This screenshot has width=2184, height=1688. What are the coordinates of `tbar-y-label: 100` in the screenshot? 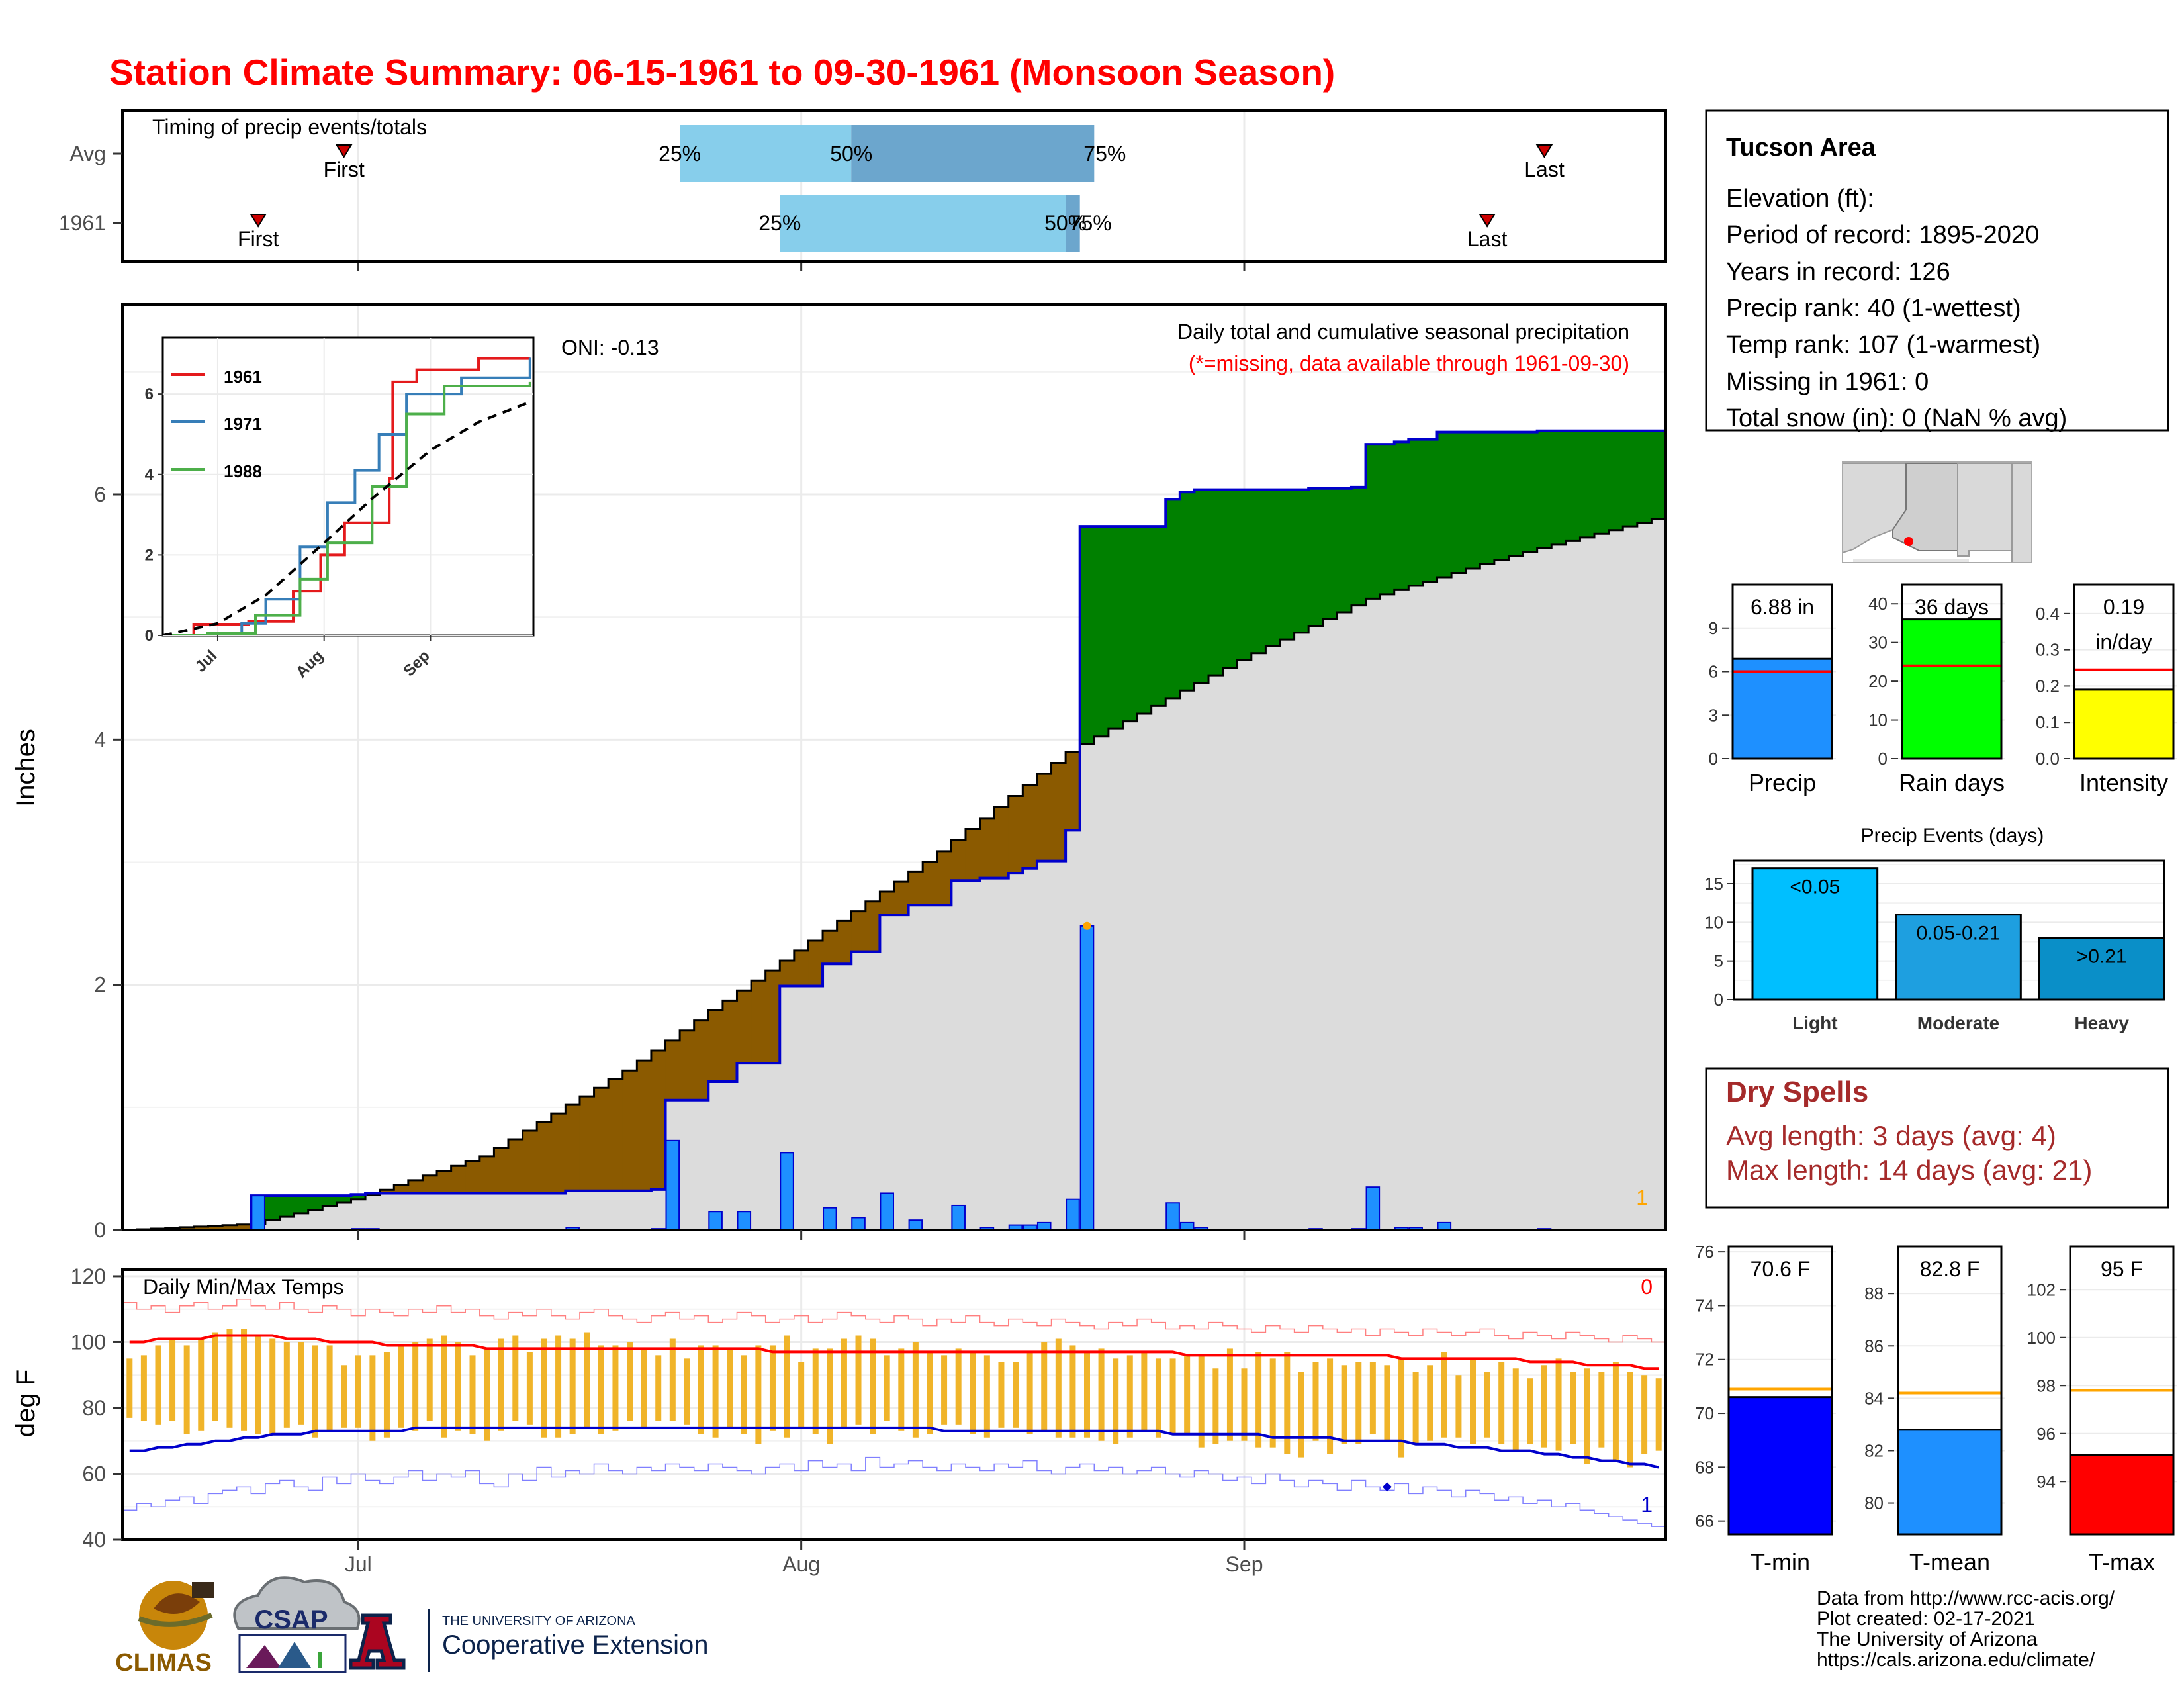 It's located at (2042, 1338).